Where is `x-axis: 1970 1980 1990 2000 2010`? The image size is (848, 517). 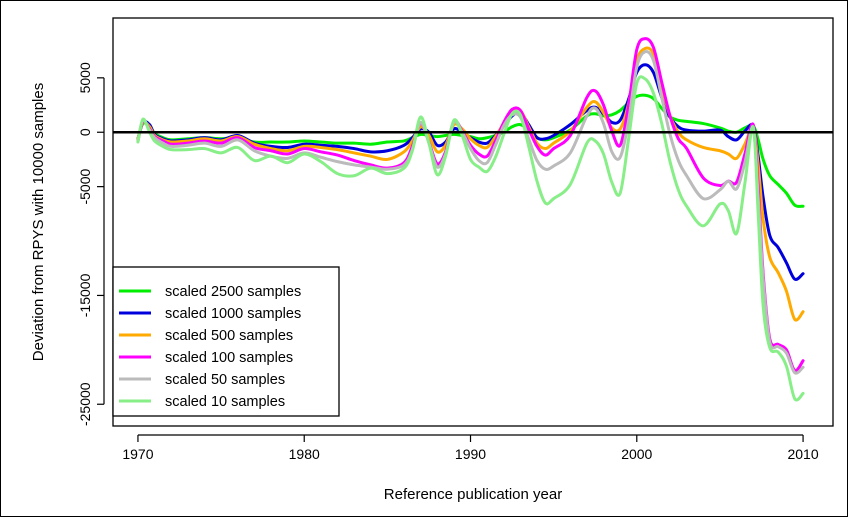
x-axis: 1970 1980 1990 2000 2010 is located at coordinates (470, 448).